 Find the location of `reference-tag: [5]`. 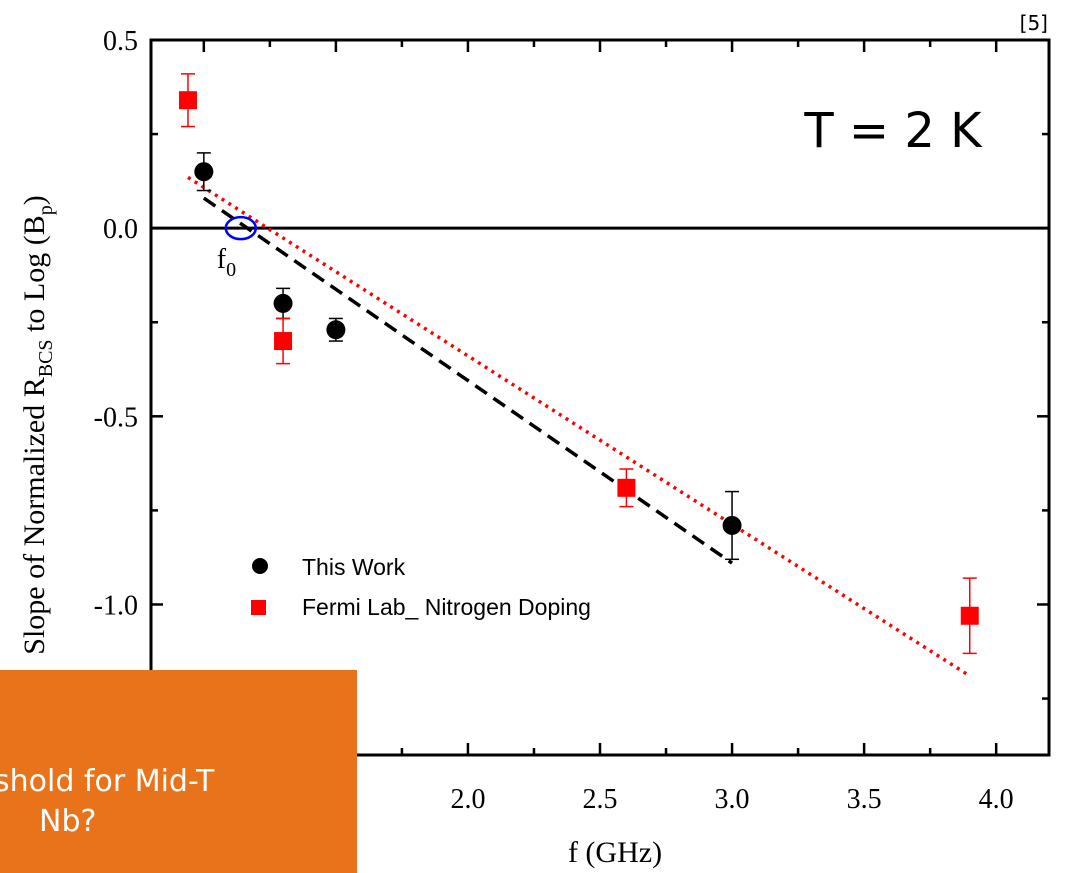

reference-tag: [5] is located at coordinates (1034, 23).